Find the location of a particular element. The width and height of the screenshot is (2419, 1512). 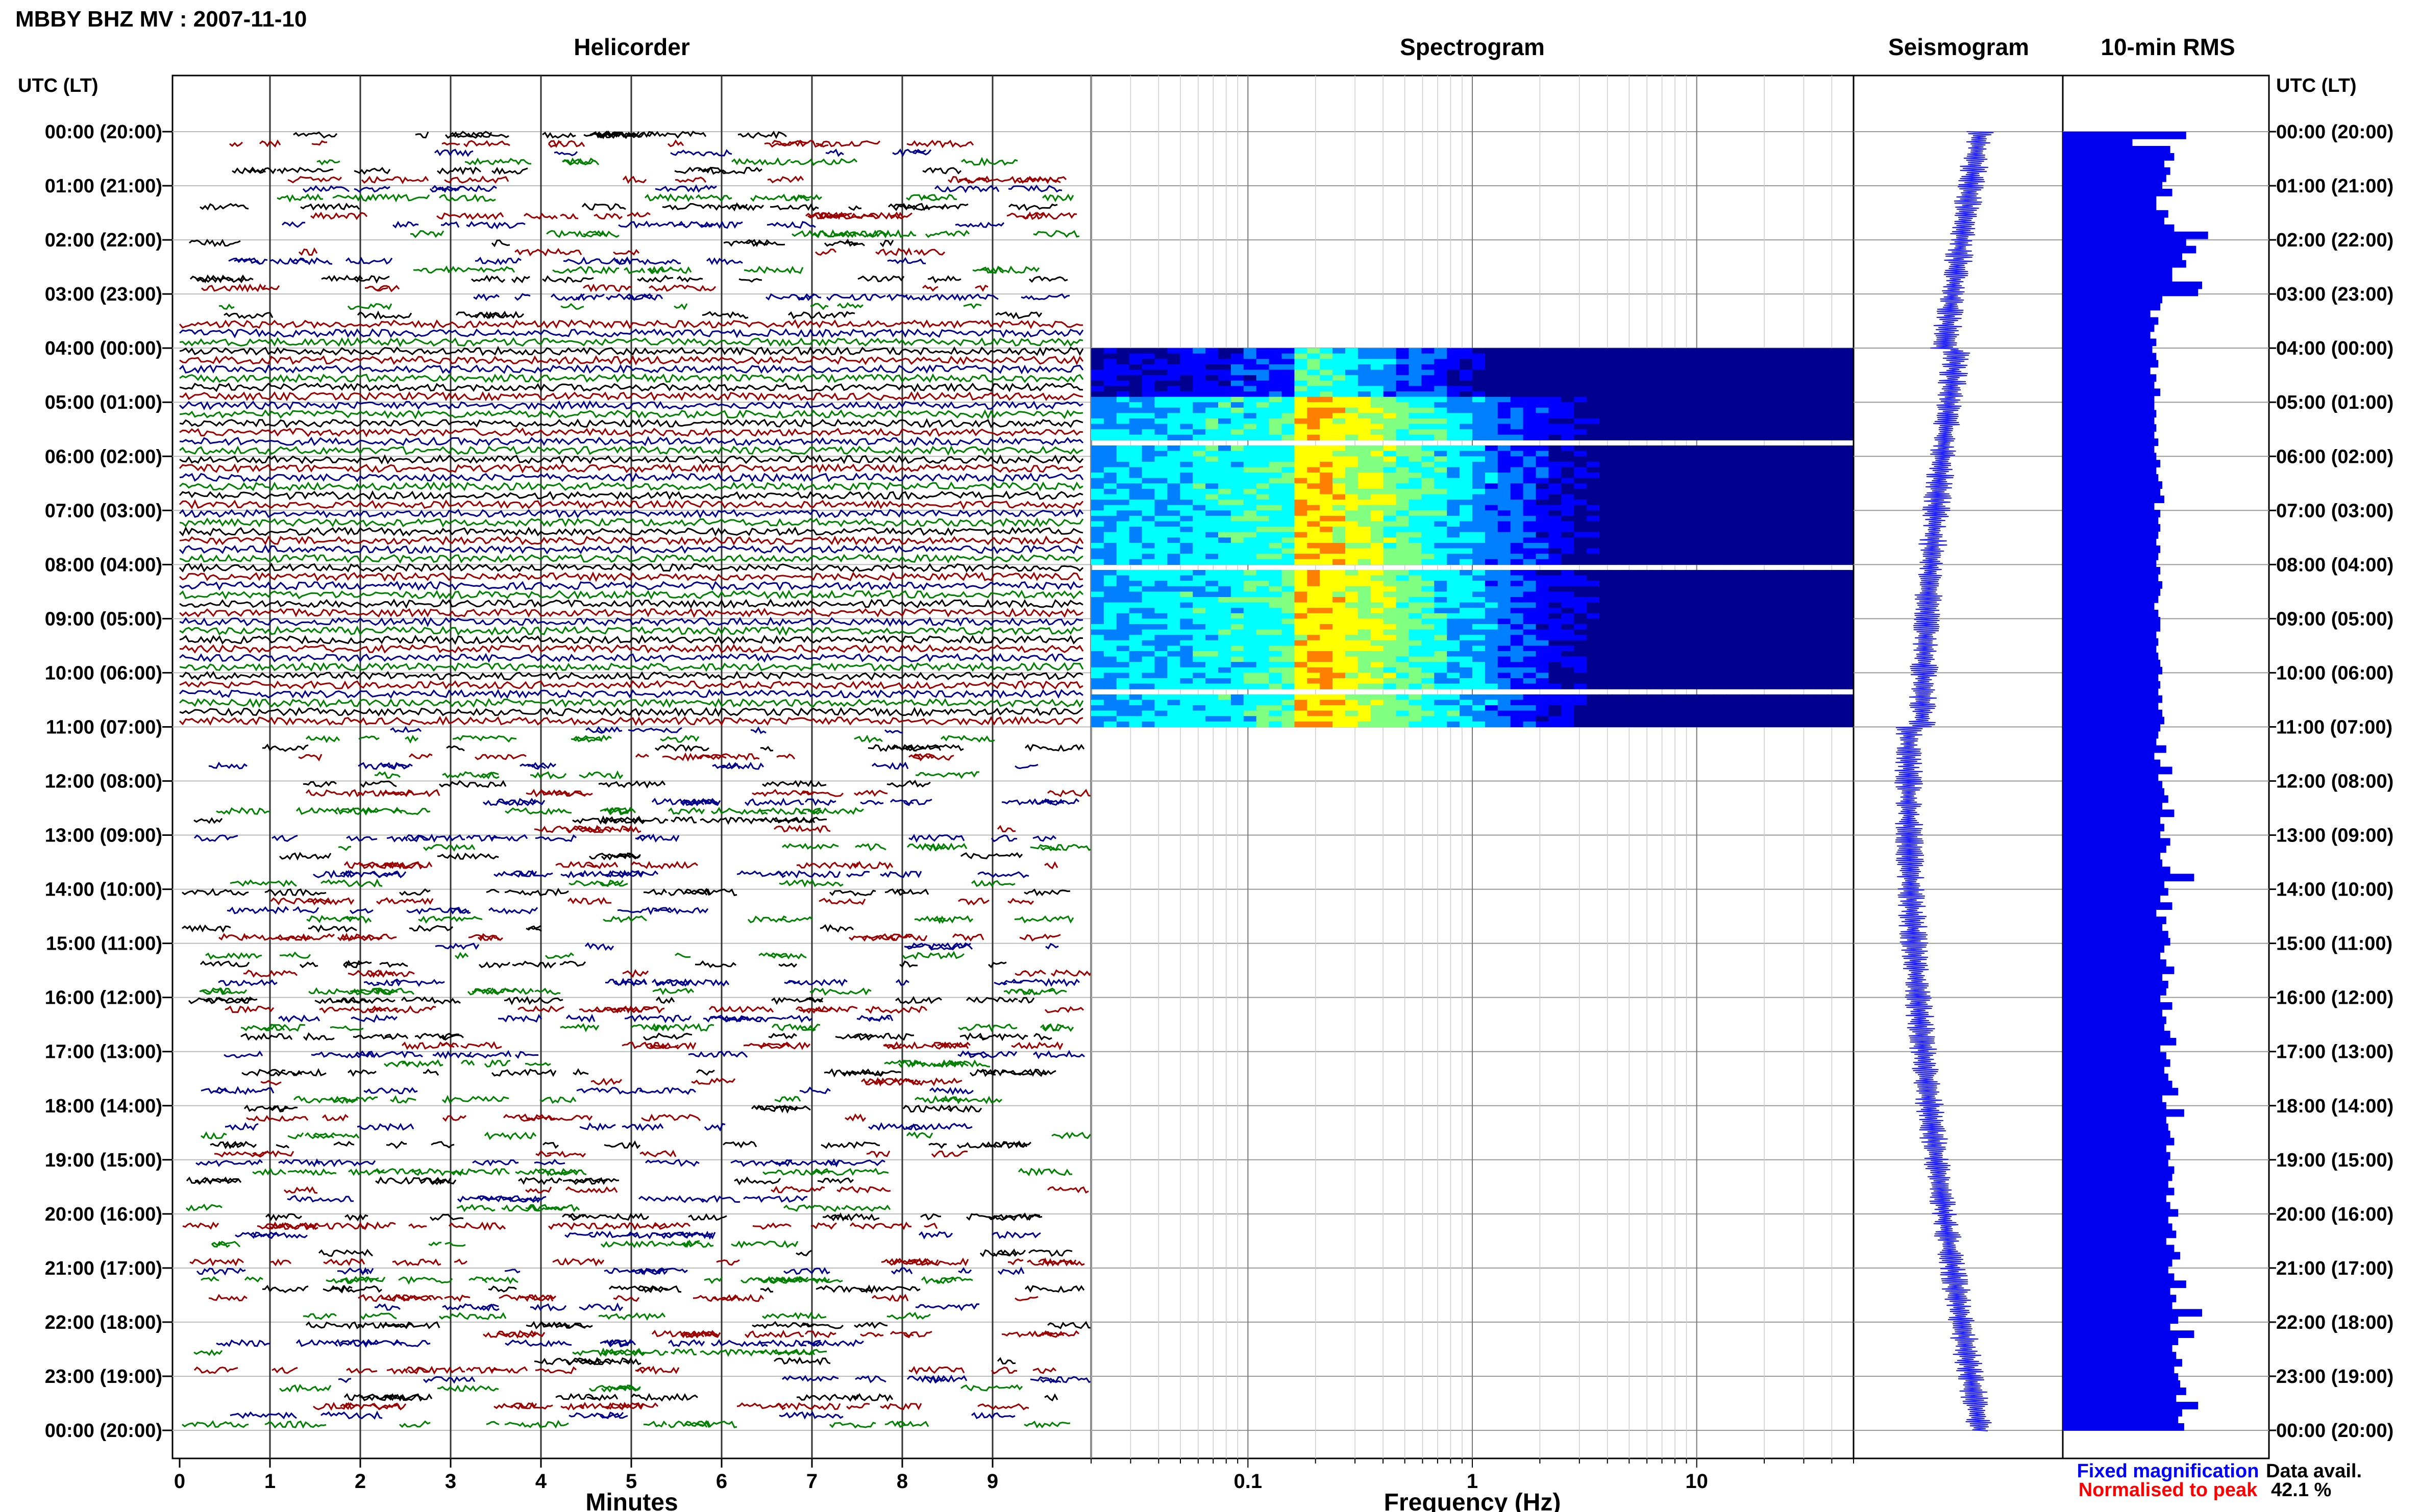

y-tick-label: 03:00 (23:00) is located at coordinates (103, 294).